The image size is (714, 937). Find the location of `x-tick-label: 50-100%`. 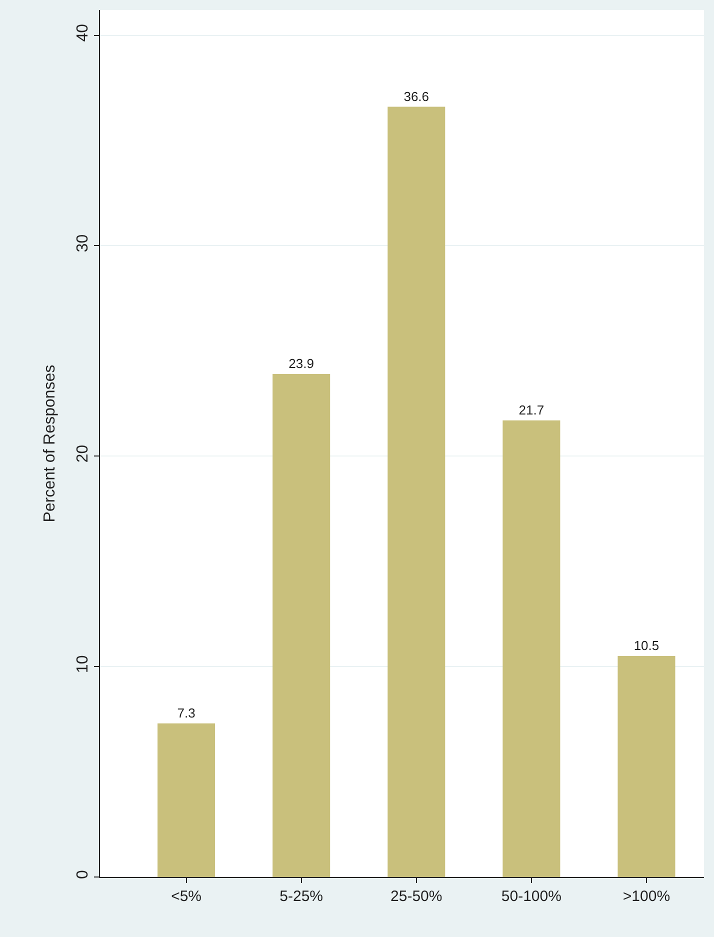

x-tick-label: 50-100% is located at coordinates (531, 896).